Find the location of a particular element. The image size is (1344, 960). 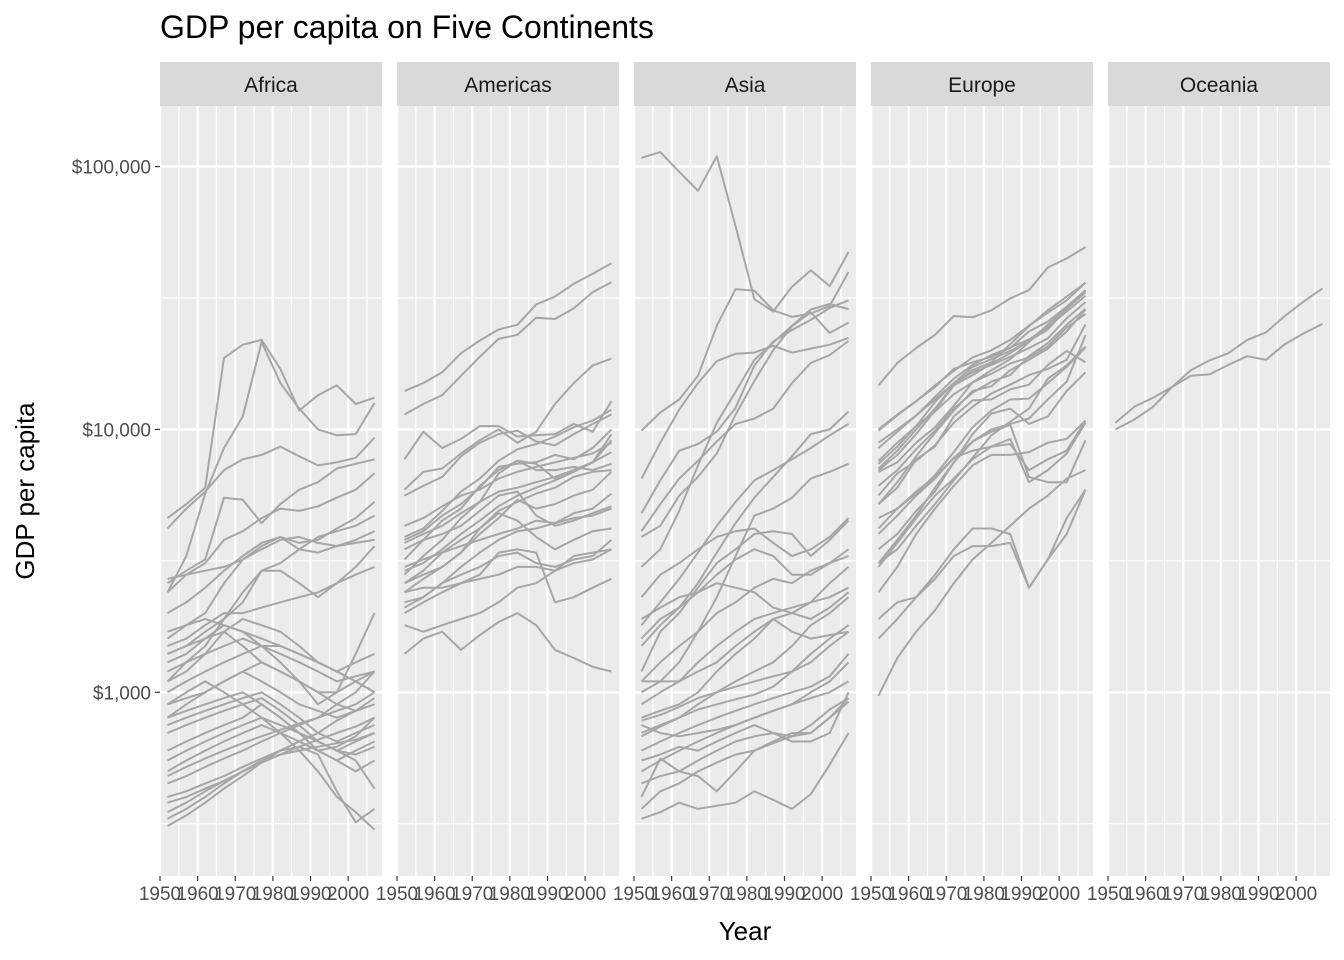

facet-strip-label: Africa is located at coordinates (271, 85).